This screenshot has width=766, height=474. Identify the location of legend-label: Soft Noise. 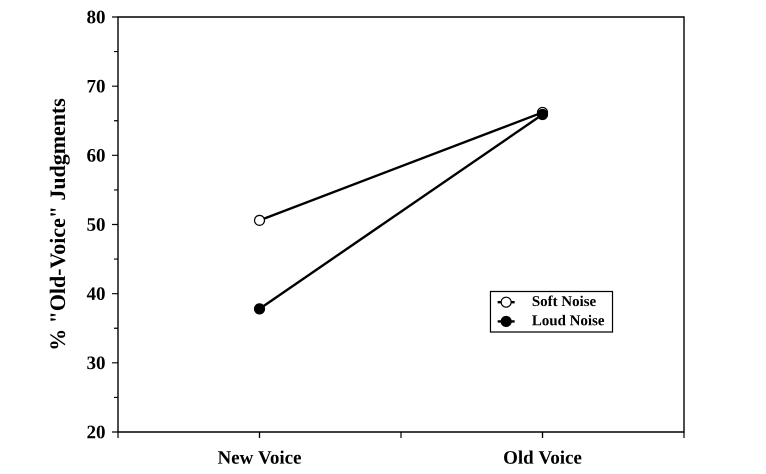
(564, 300).